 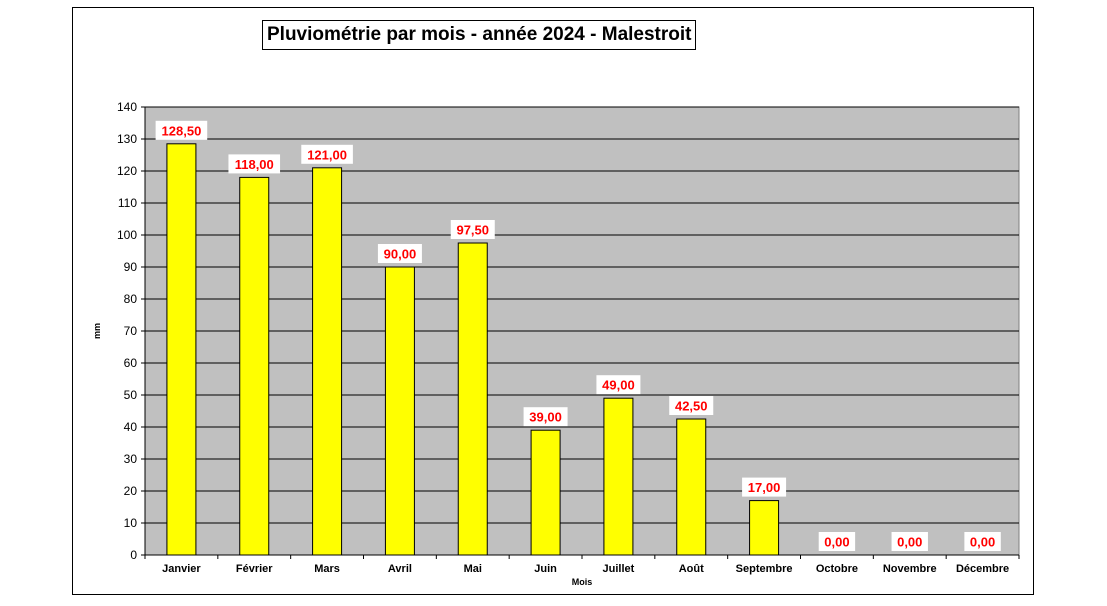 I want to click on data-label: 17,00, so click(x=764, y=487).